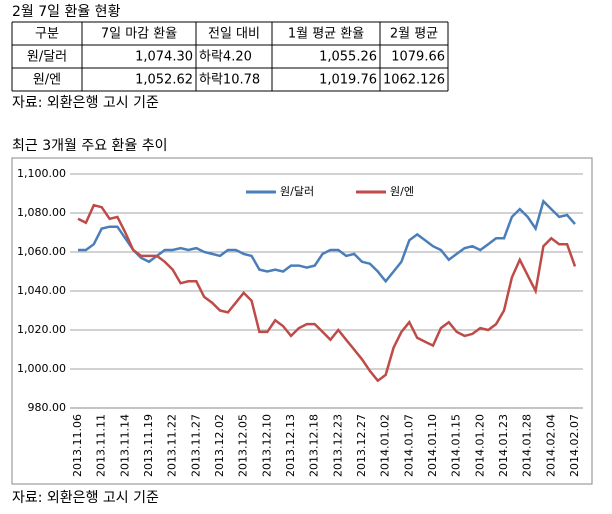 The image size is (612, 514). I want to click on y-tick-label: 1,100.00, so click(41, 173).